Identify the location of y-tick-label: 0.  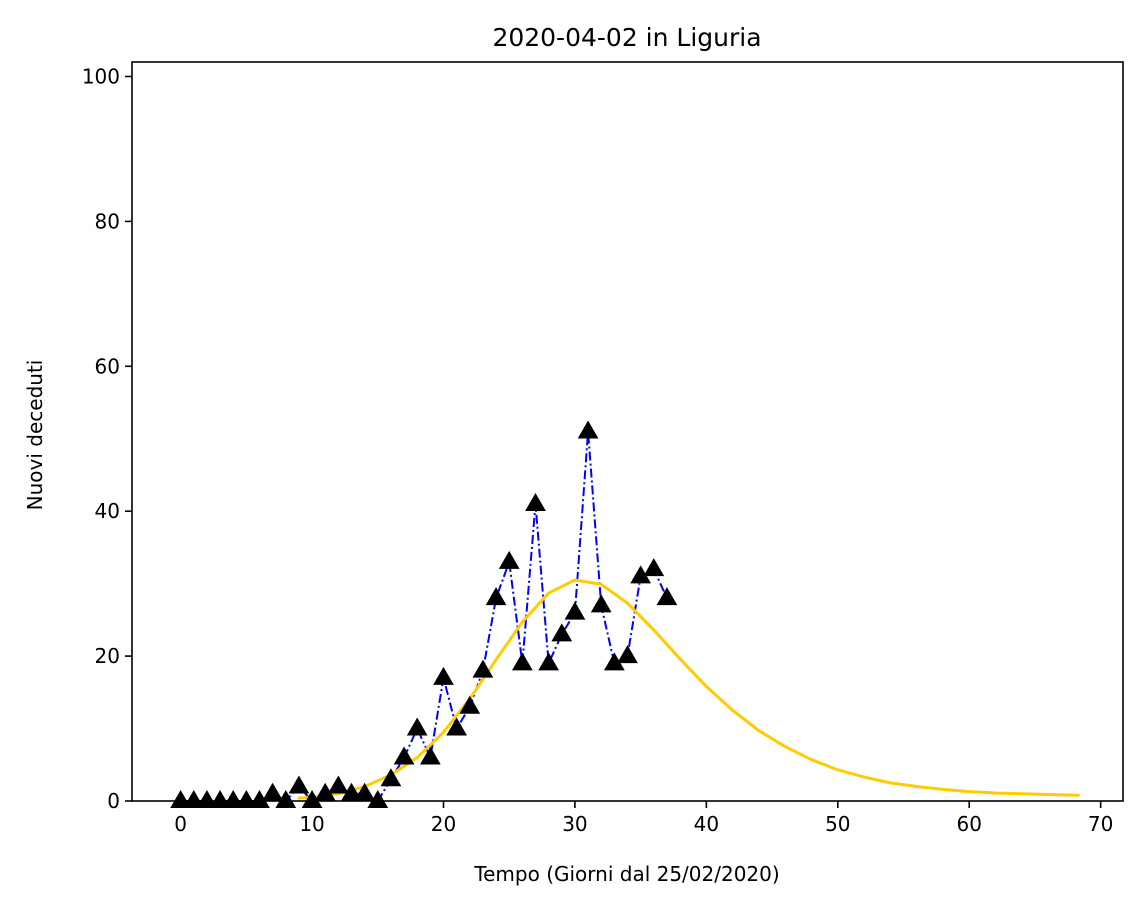
(113, 801).